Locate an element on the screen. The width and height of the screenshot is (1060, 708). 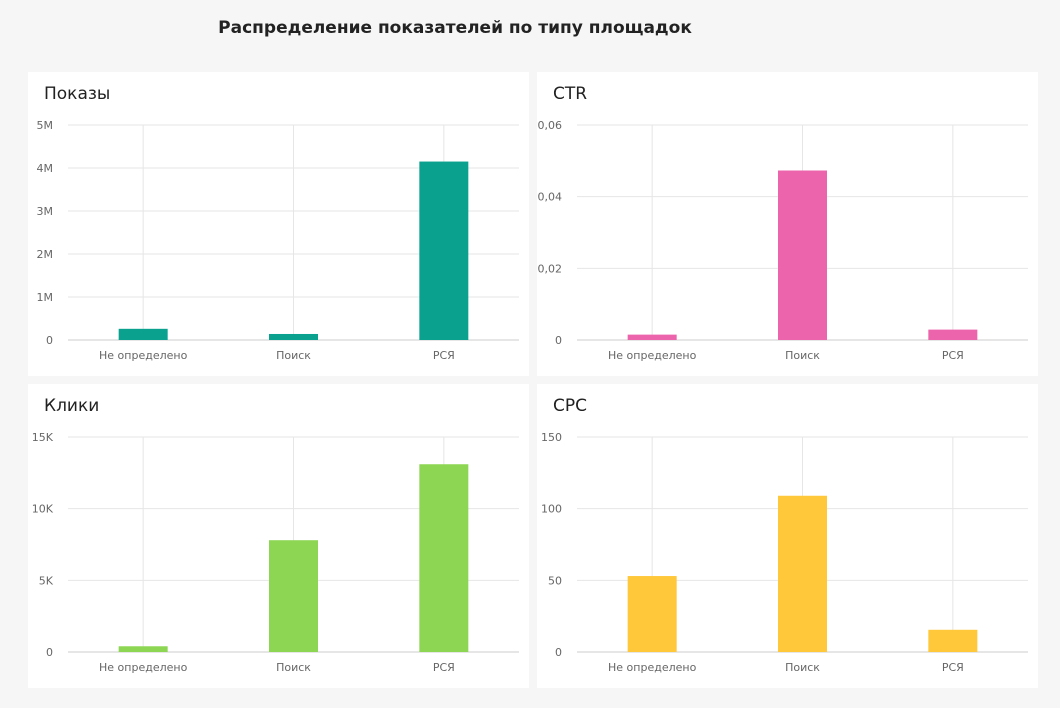
y-tick-label: 4M is located at coordinates (45, 168).